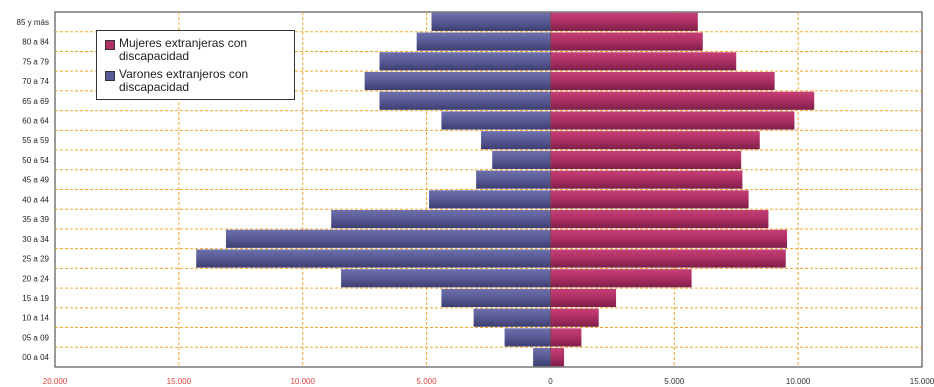  Describe the element at coordinates (33, 22) in the screenshot. I see `y-tick-label: 85 y más` at that location.